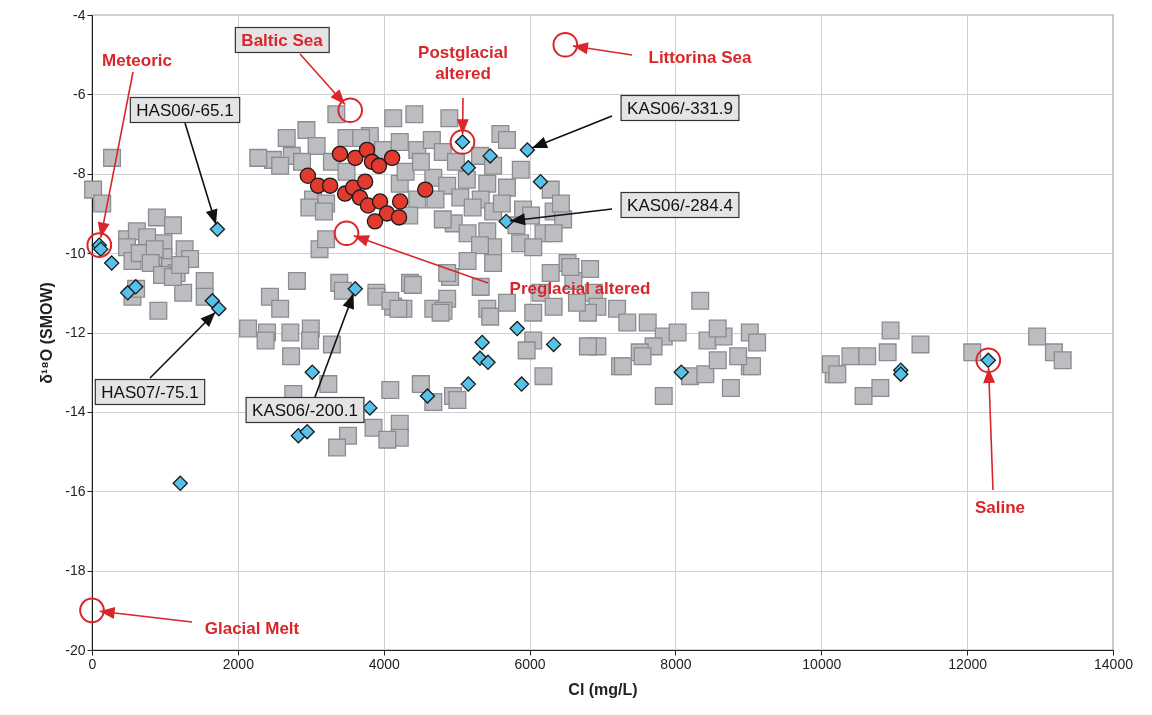 The height and width of the screenshot is (715, 1152). I want to click on x-tick-label: 0, so click(92, 663).